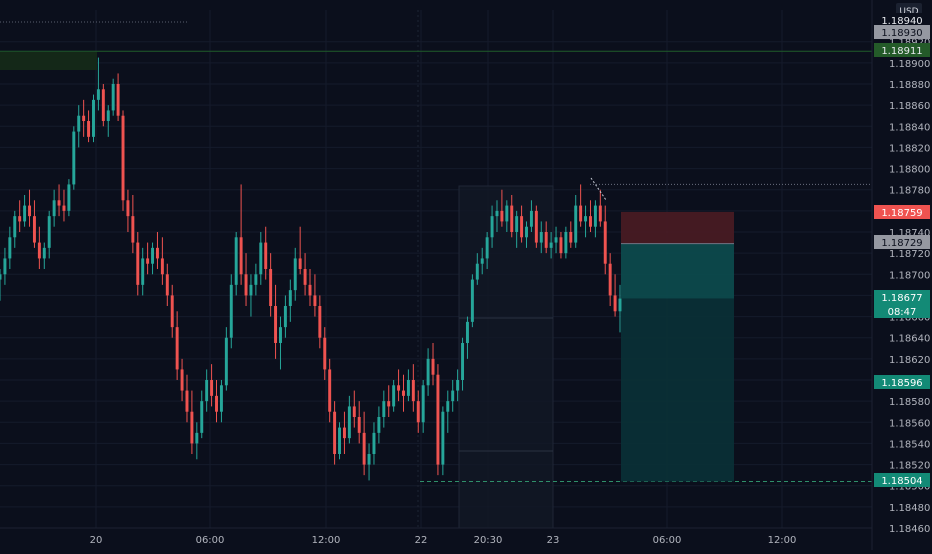 Image resolution: width=932 pixels, height=554 pixels. I want to click on price-label: 1.18940, so click(901, 21).